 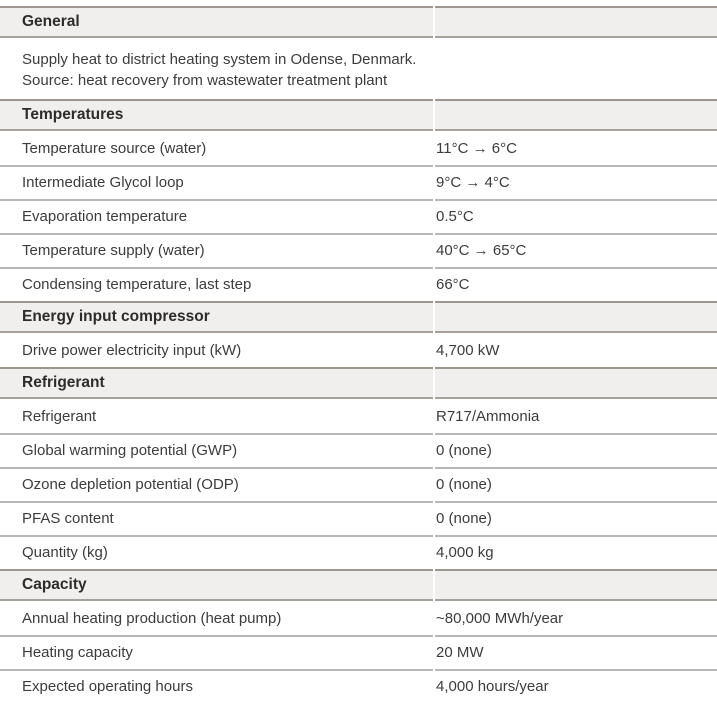 What do you see at coordinates (216, 686) in the screenshot?
I see `row-label: Expected operating hours` at bounding box center [216, 686].